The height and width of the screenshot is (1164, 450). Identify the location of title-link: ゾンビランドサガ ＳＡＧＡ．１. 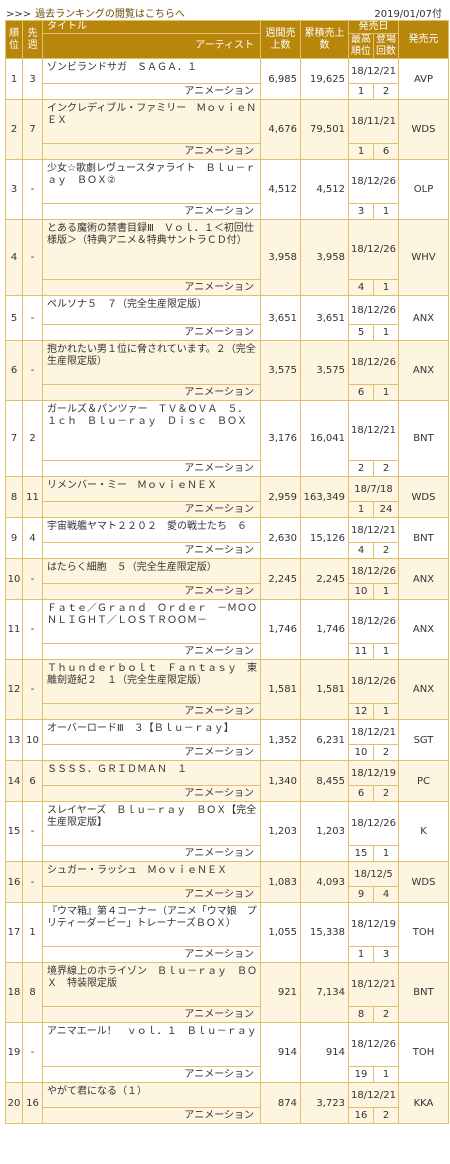
(122, 67).